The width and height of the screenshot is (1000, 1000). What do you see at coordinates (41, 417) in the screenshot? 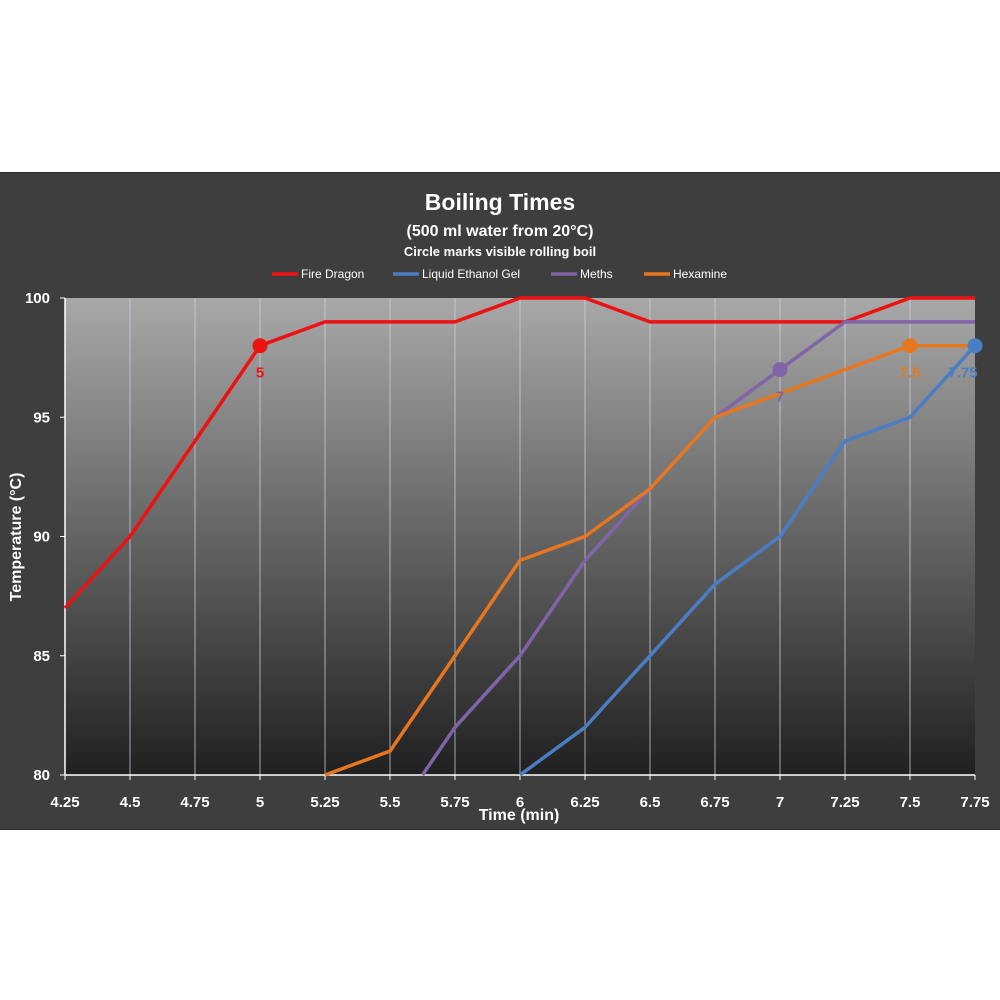
I see `y-tick-label: 95` at bounding box center [41, 417].